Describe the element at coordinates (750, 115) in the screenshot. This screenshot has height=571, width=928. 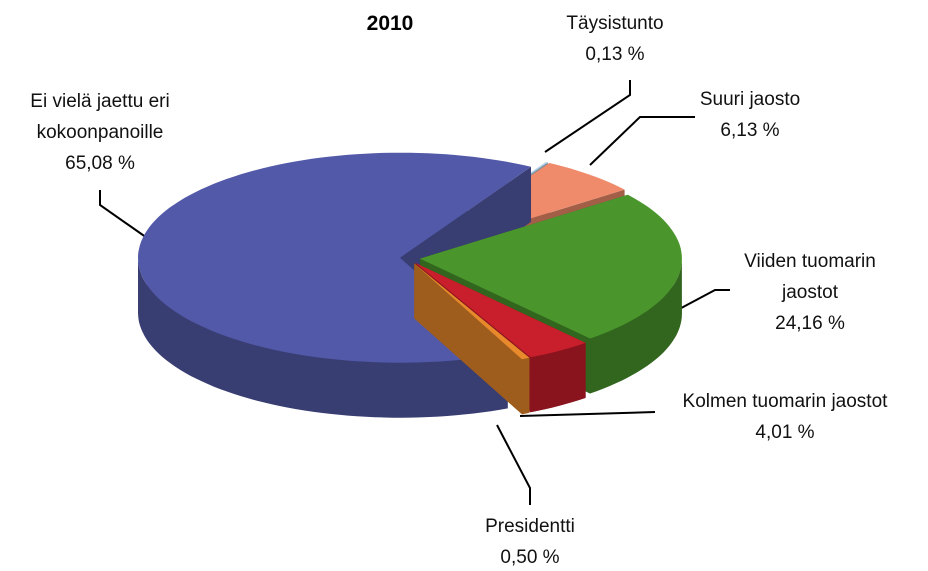
I see `slice-label: Suuri jaosto 6,13 %` at that location.